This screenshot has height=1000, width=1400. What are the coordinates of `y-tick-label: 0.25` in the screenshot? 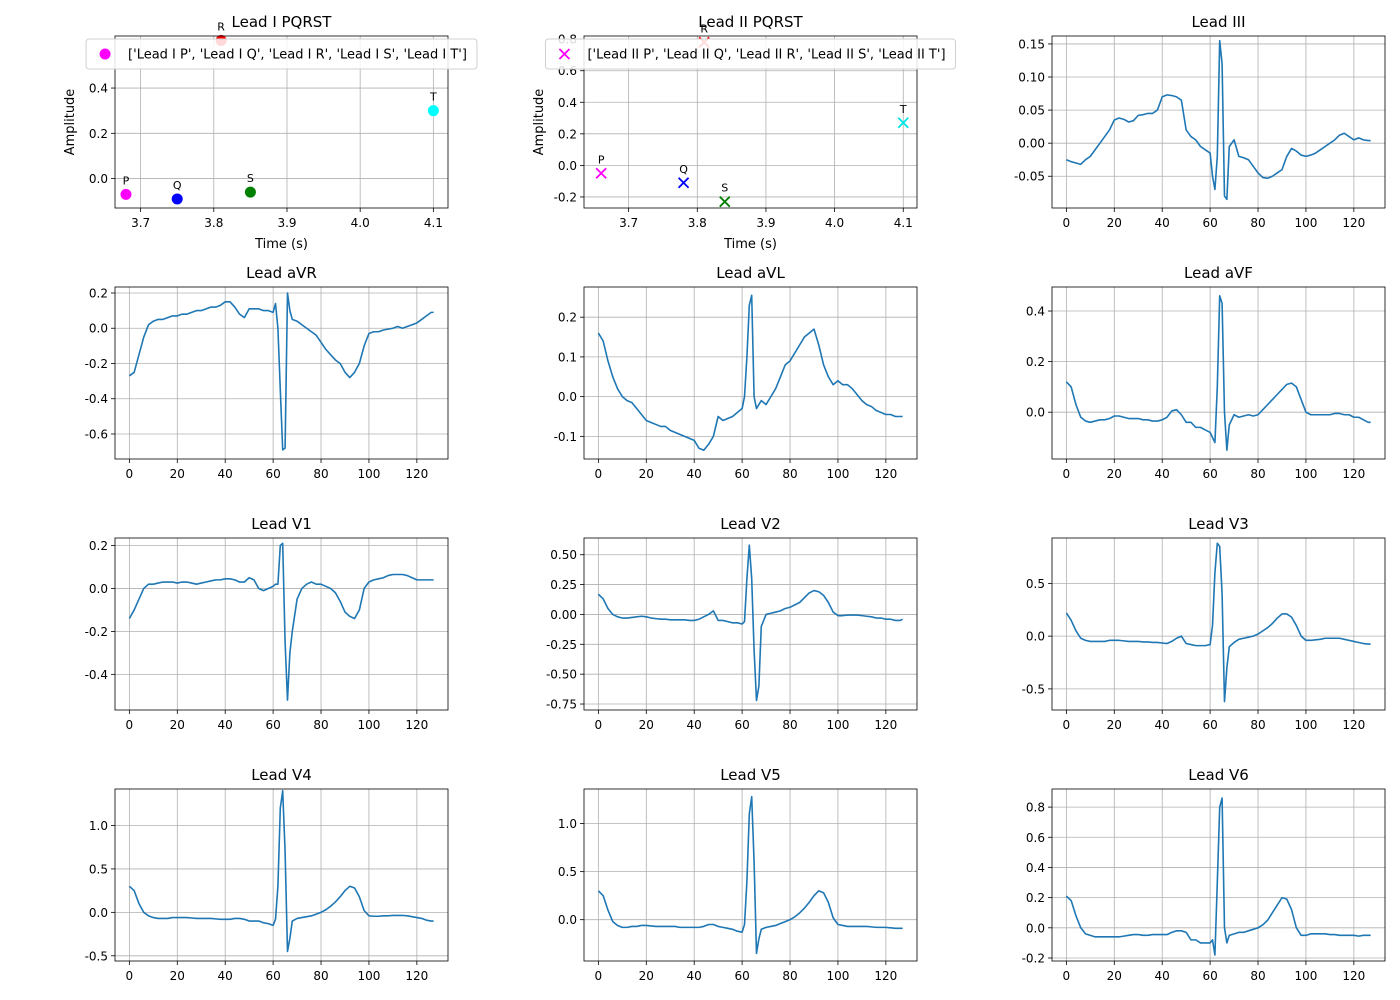 It's located at (563, 585).